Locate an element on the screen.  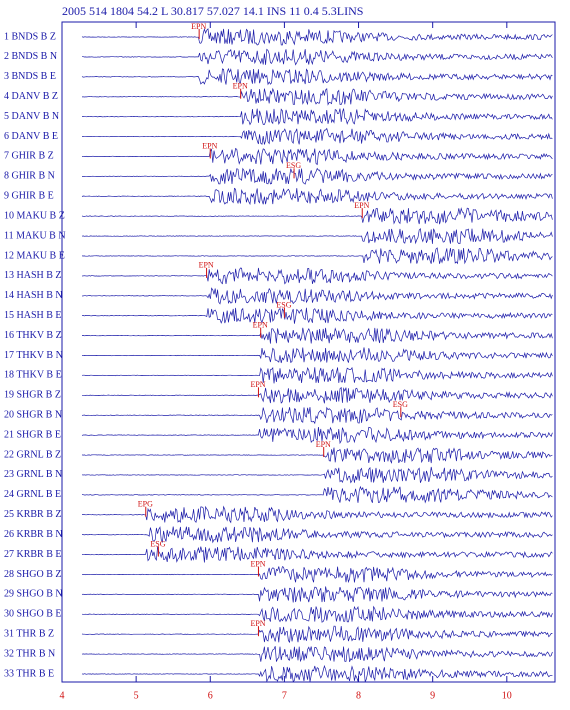
trace-label: 28 SHGO B Z is located at coordinates (33, 574).